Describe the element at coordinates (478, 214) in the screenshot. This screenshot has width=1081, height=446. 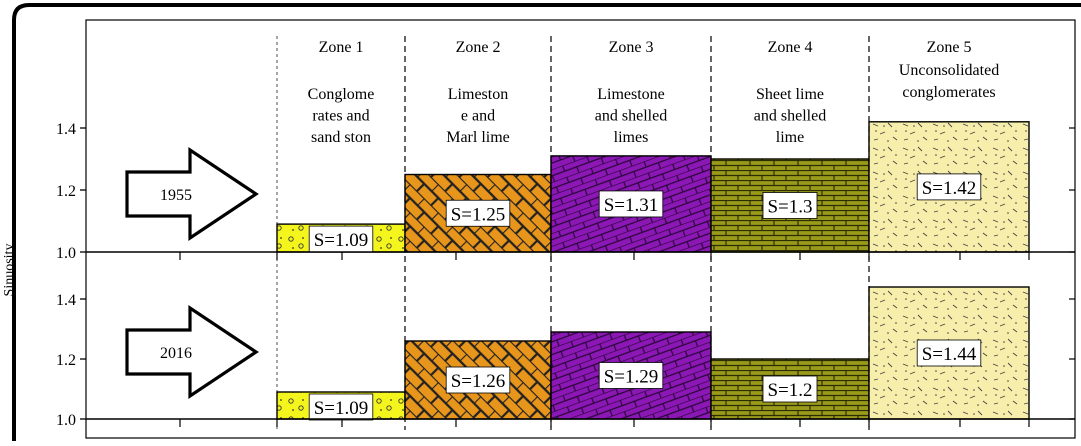
I see `value-label: S=1.25` at that location.